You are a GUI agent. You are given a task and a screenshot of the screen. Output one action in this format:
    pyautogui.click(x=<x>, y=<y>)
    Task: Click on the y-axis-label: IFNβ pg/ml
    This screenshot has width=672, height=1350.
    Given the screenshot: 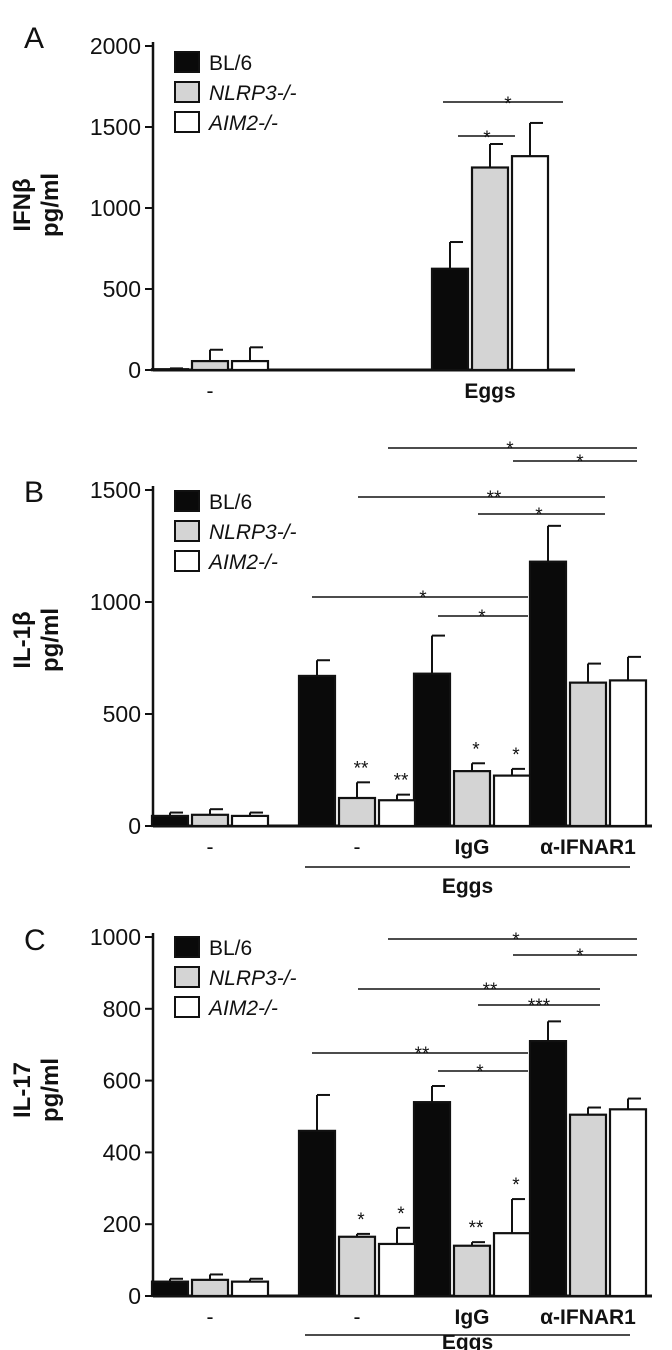 What is the action you would take?
    pyautogui.click(x=36, y=205)
    